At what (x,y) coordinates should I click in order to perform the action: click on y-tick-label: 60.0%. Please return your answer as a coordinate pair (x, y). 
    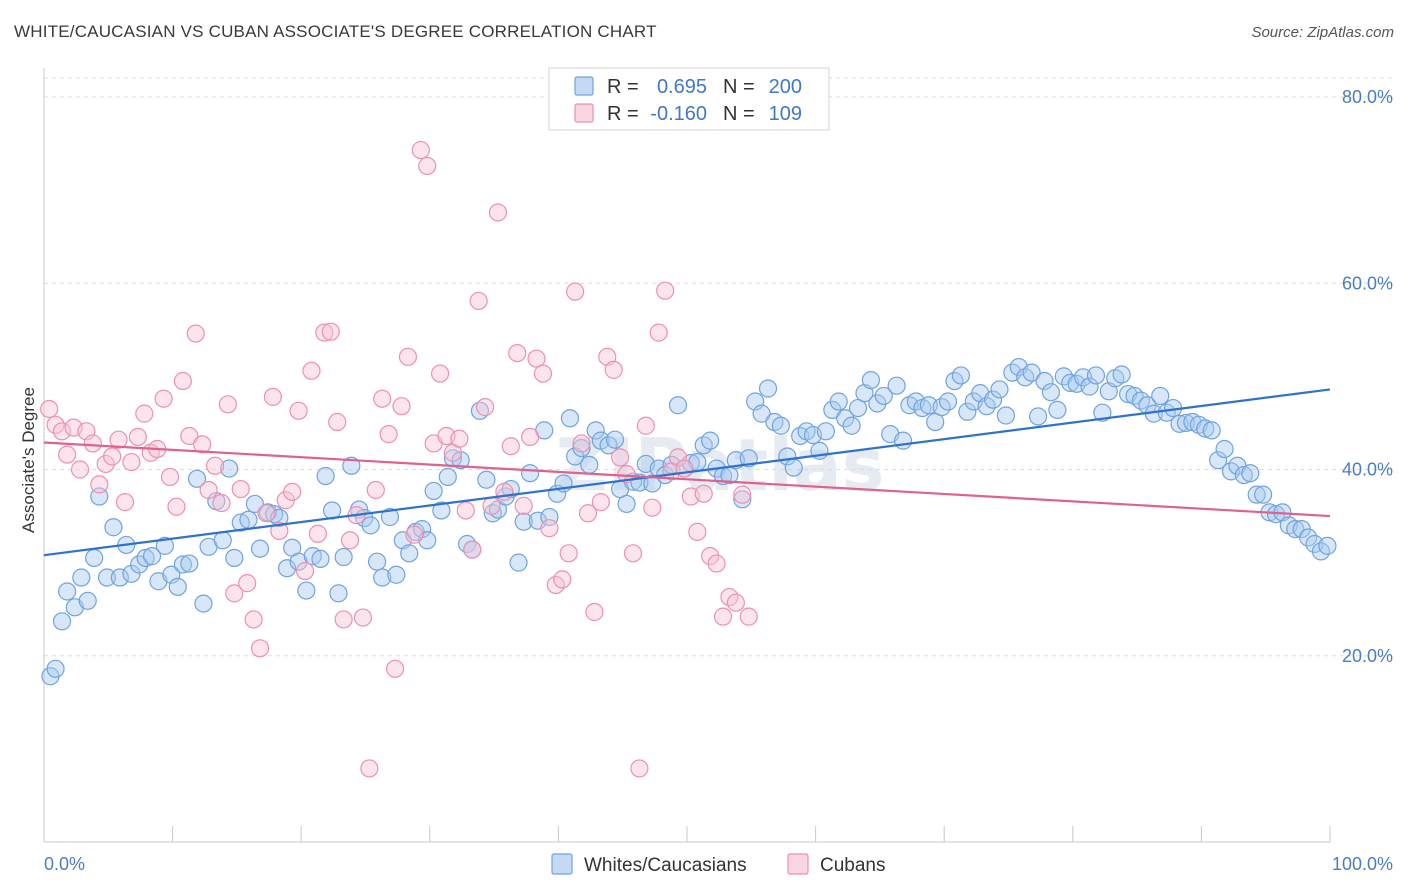
    Looking at the image, I should click on (1367, 283).